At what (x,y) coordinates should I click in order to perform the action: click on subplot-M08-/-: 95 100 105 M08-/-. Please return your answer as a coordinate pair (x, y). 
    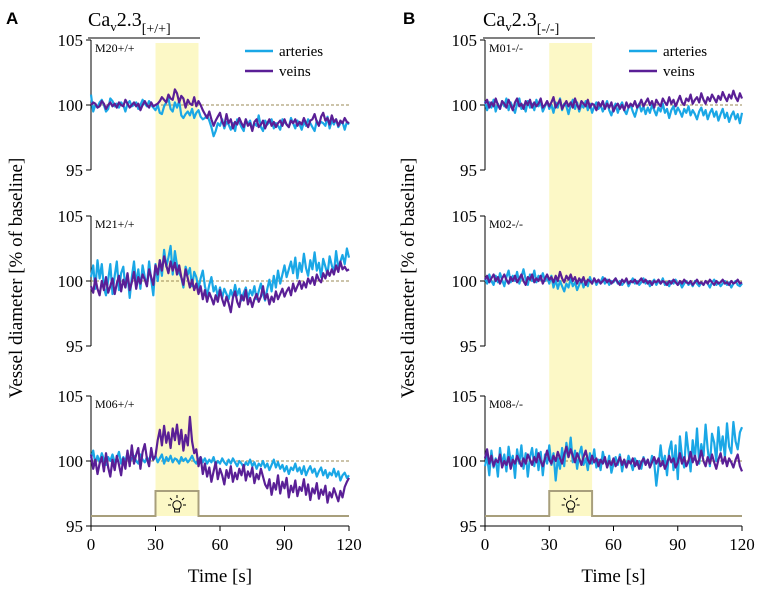
    Looking at the image, I should click on (598, 461).